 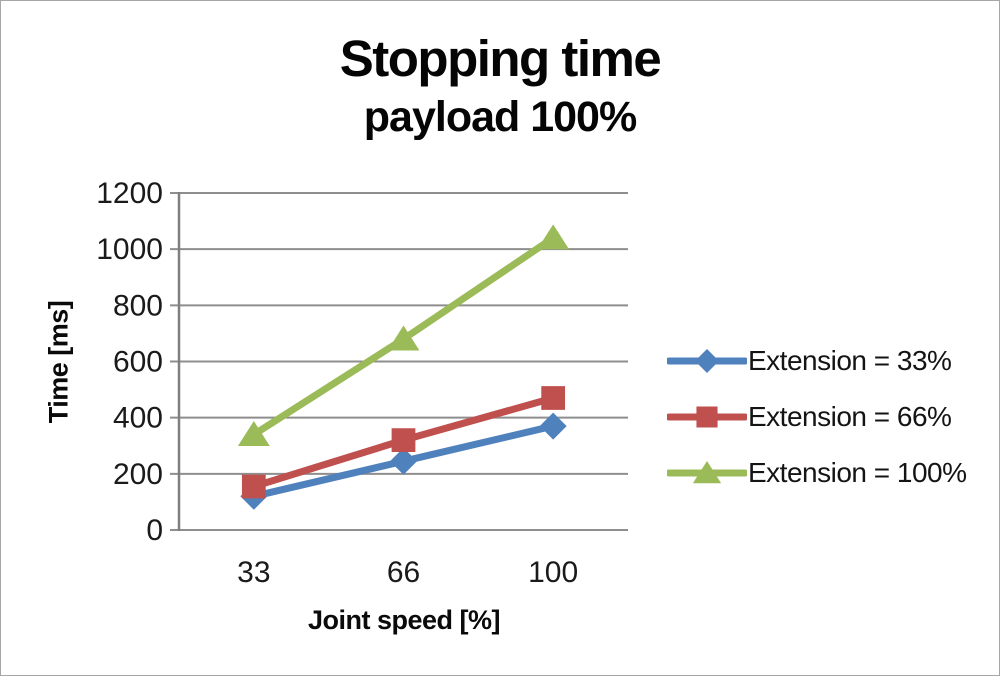 What do you see at coordinates (404, 620) in the screenshot?
I see `x-axis-title: Joint speed [%]` at bounding box center [404, 620].